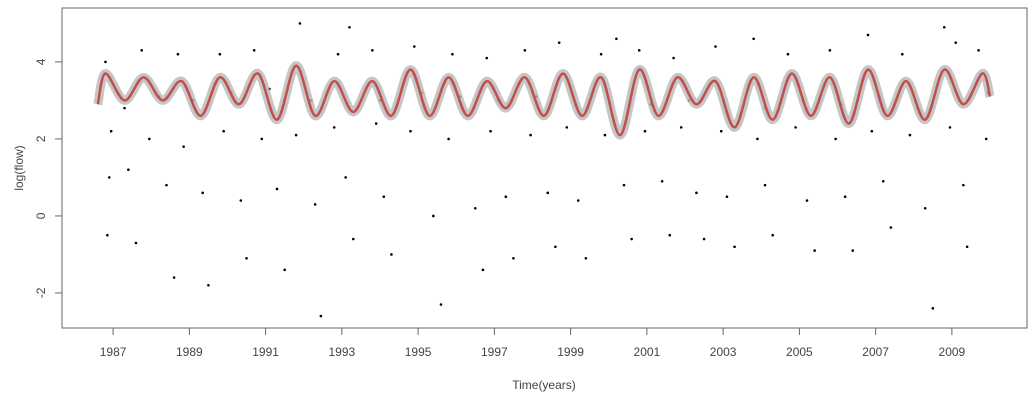 This screenshot has width=1030, height=400. What do you see at coordinates (418, 352) in the screenshot?
I see `x-tick-label: 1995` at bounding box center [418, 352].